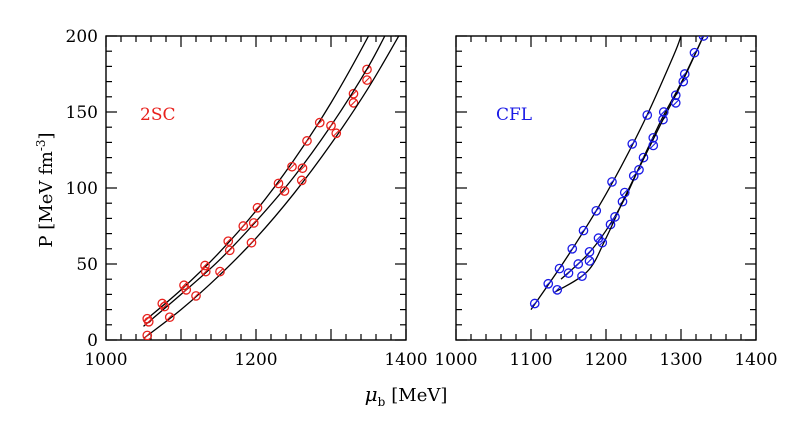  Describe the element at coordinates (157, 115) in the screenshot. I see `panel-label-2sc: 2SC` at that location.